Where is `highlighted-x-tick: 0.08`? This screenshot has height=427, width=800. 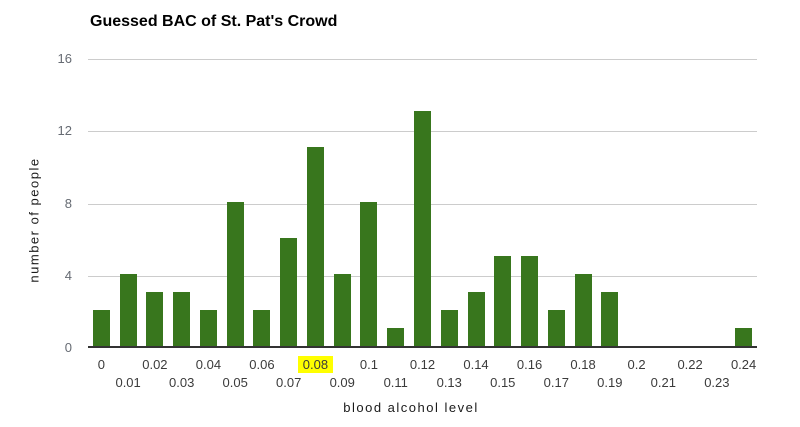 highlighted-x-tick: 0.08 is located at coordinates (315, 364).